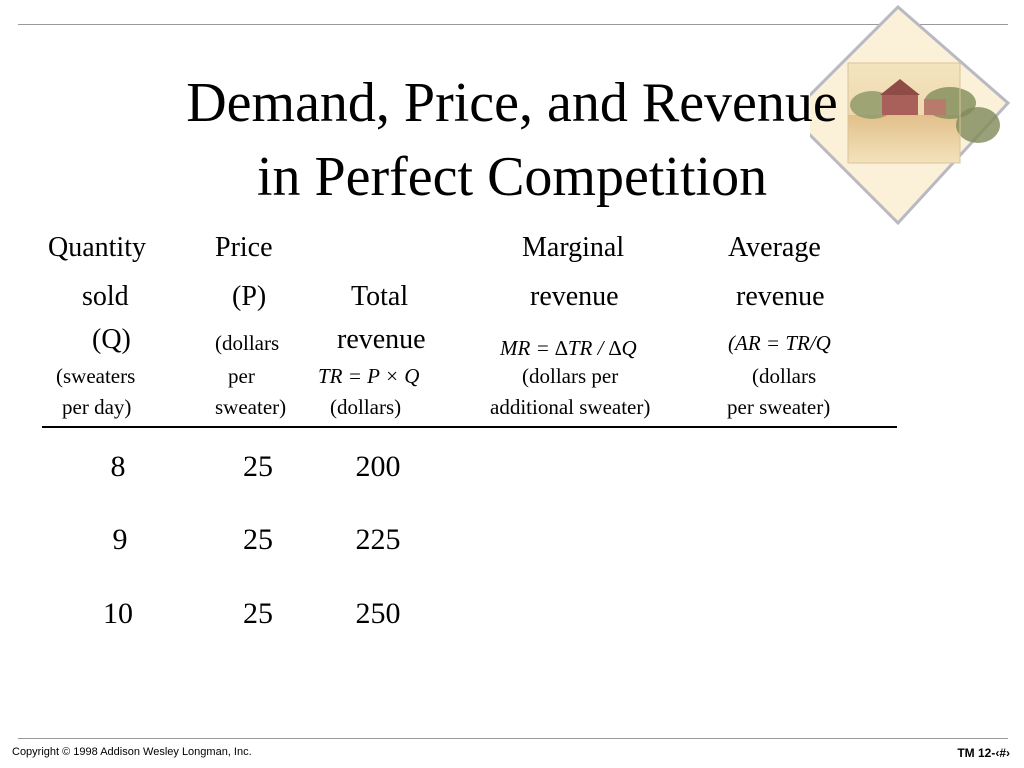 The width and height of the screenshot is (1024, 768). Describe the element at coordinates (774, 247) in the screenshot. I see `header-average-revenue-line1: Average` at that location.